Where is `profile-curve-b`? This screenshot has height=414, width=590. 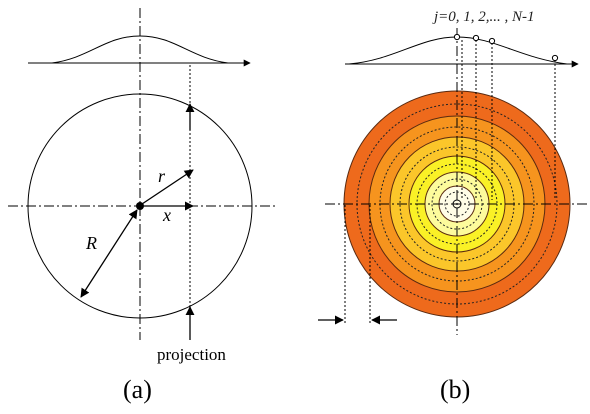 profile-curve-b is located at coordinates (458, 50).